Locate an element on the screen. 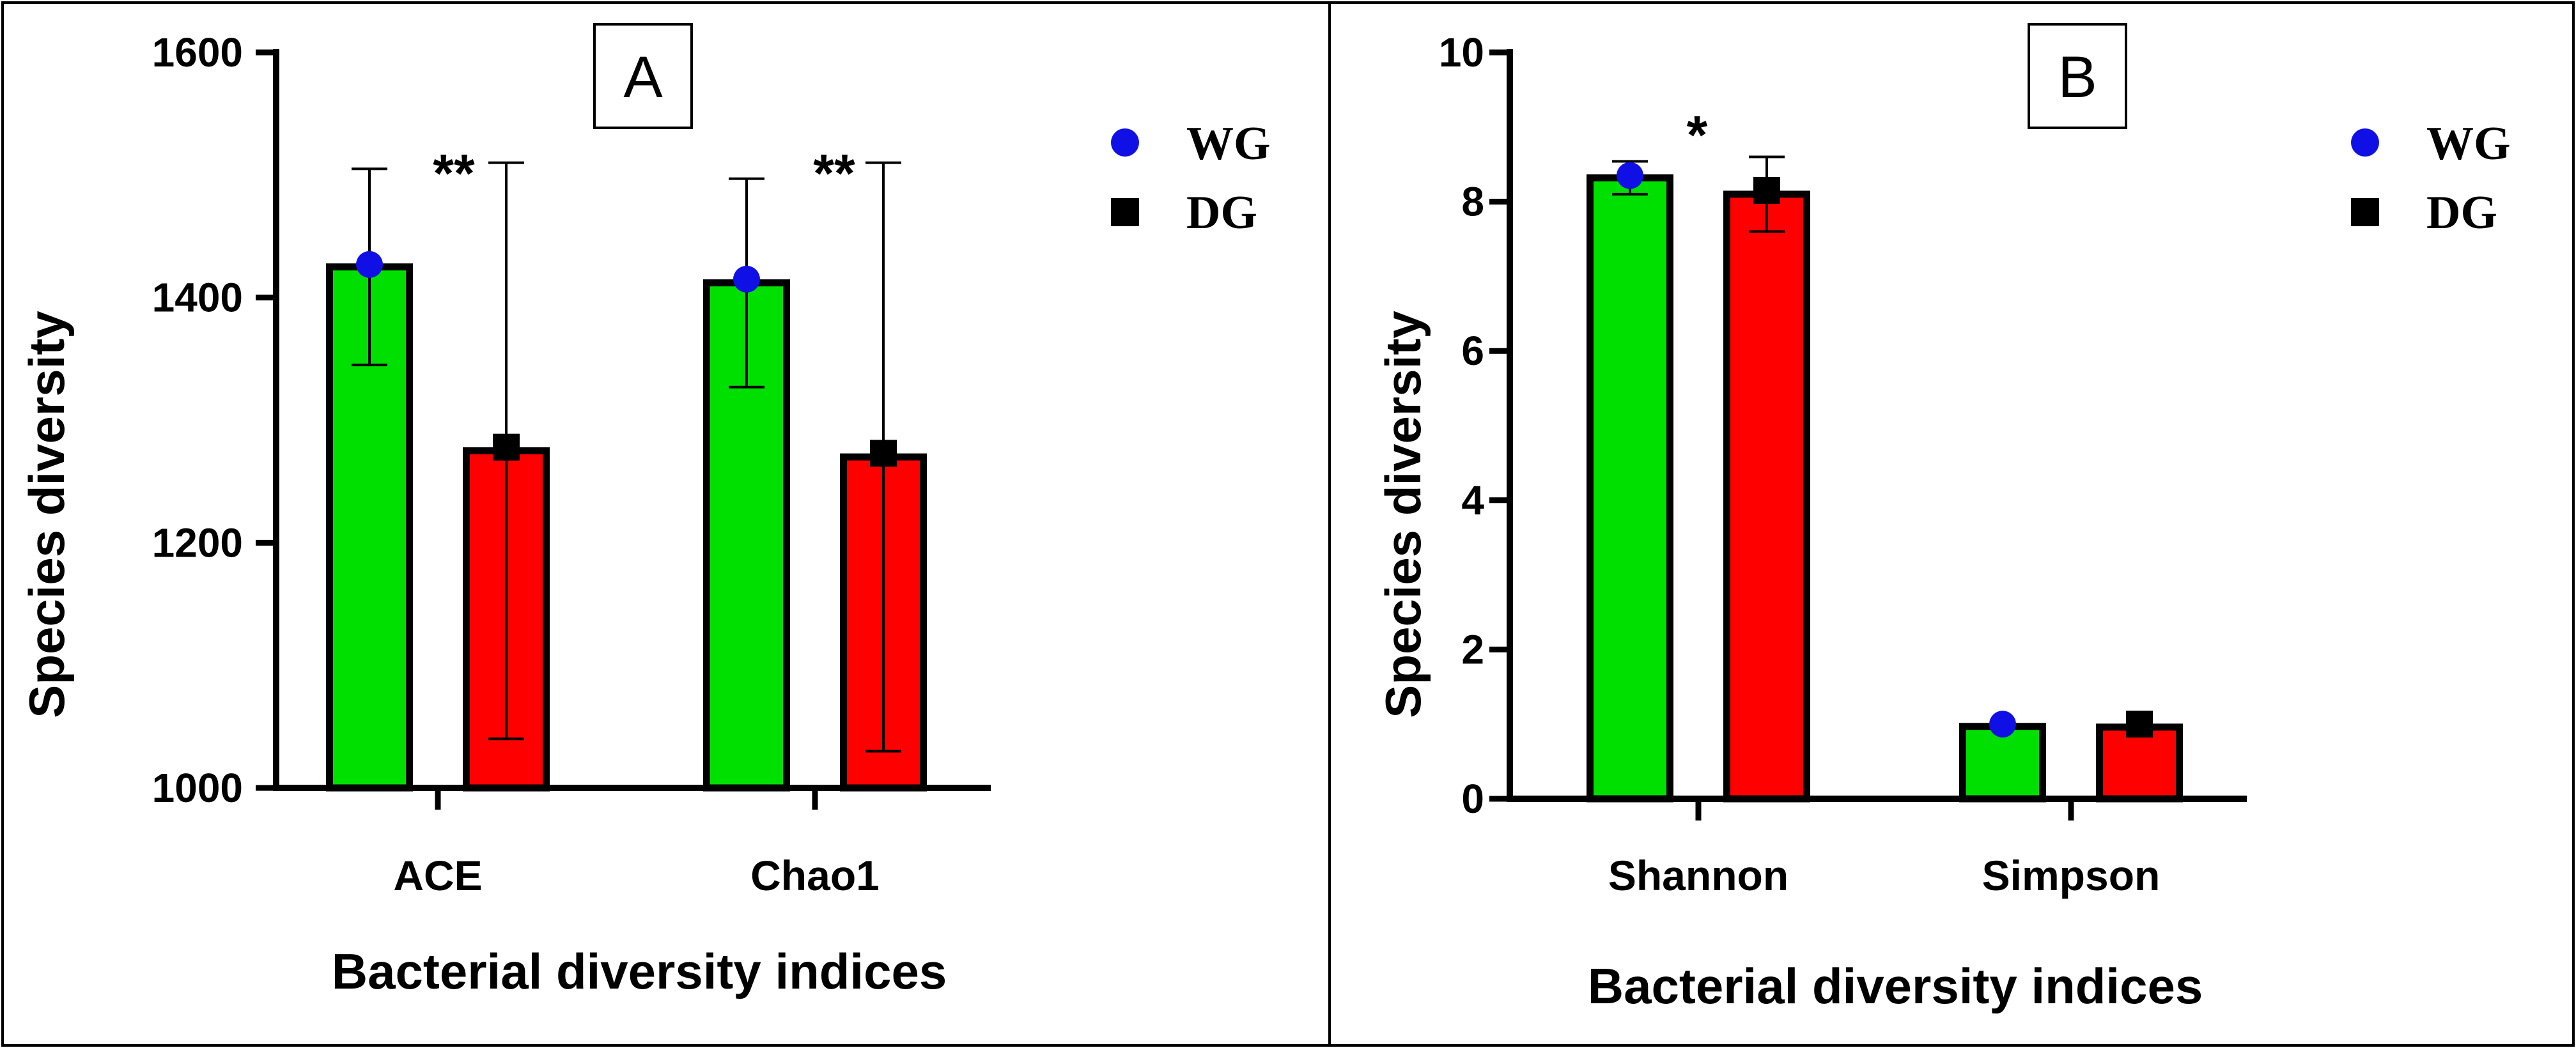 The height and width of the screenshot is (1048, 2576). panel-b-point-shannon-wg is located at coordinates (1630, 176).